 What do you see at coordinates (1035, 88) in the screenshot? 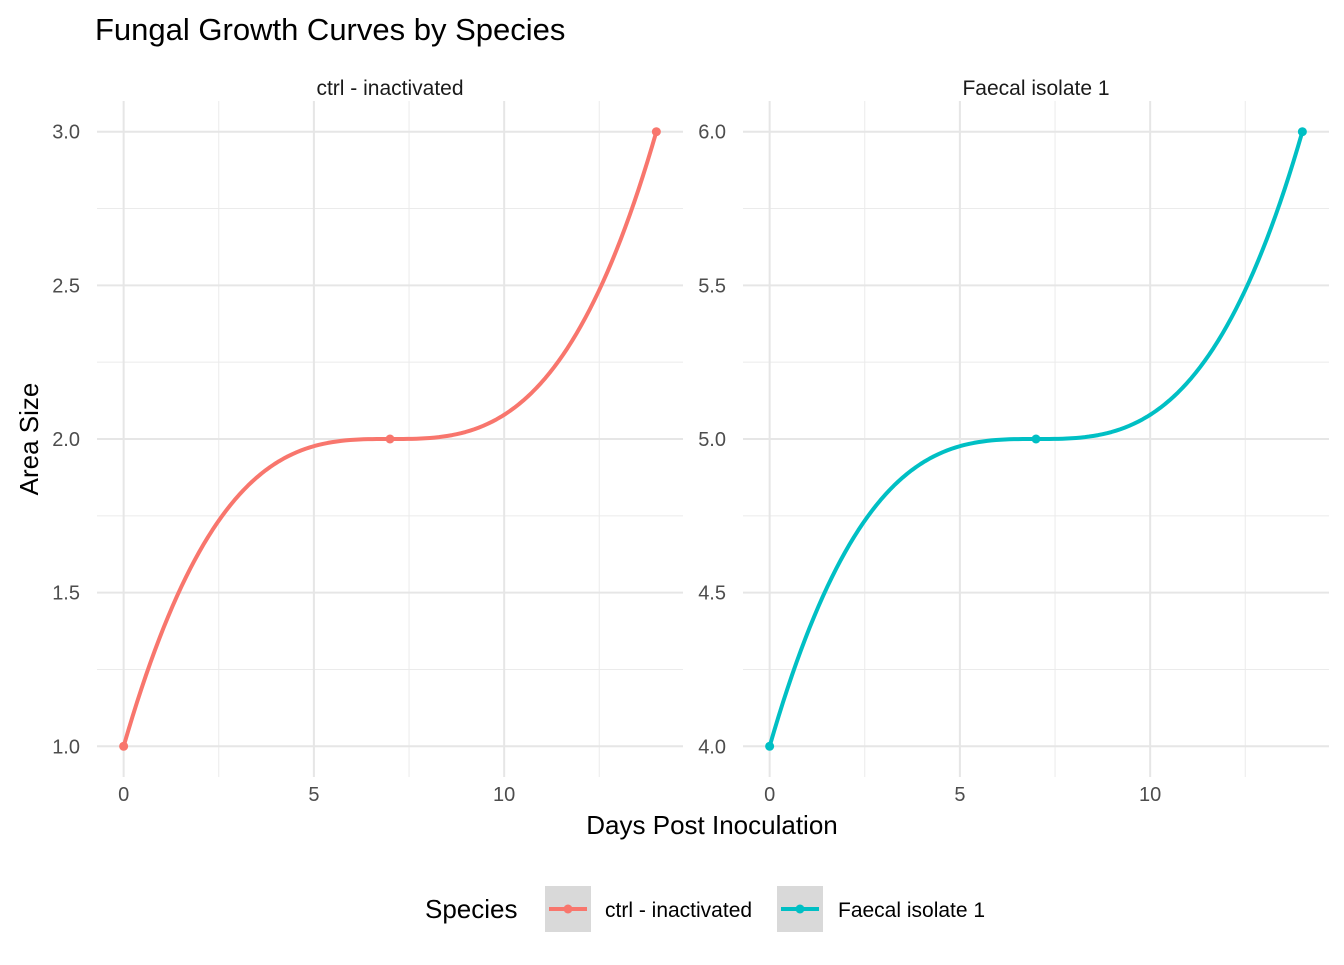
I see `facet-strip-label: Faecal isolate 1` at bounding box center [1035, 88].